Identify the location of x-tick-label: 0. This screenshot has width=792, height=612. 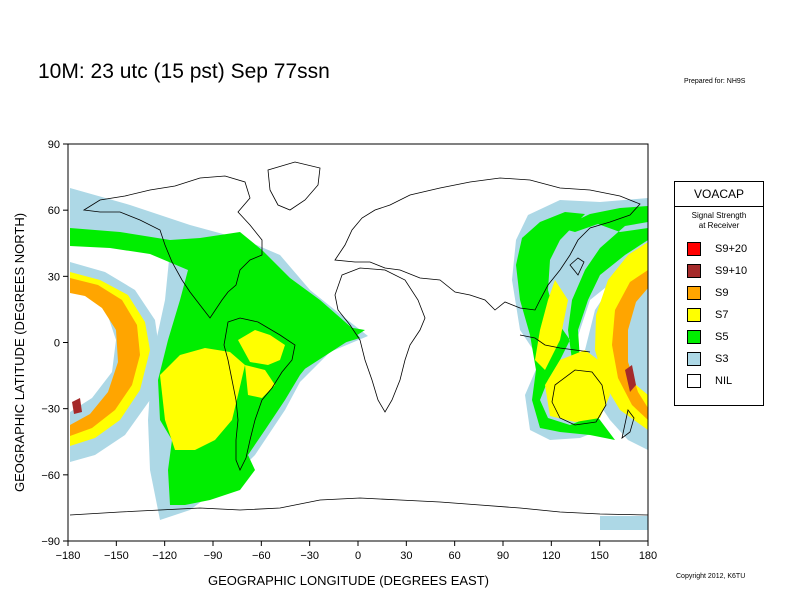
(358, 556).